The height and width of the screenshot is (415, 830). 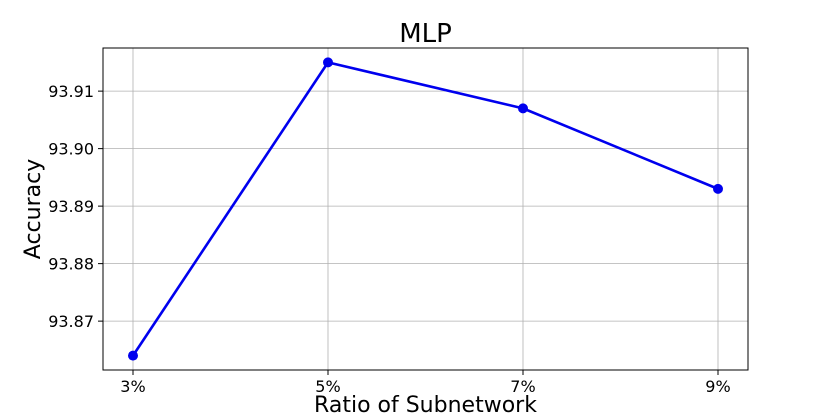 I want to click on y-tick-label: 93.89, so click(x=71, y=206).